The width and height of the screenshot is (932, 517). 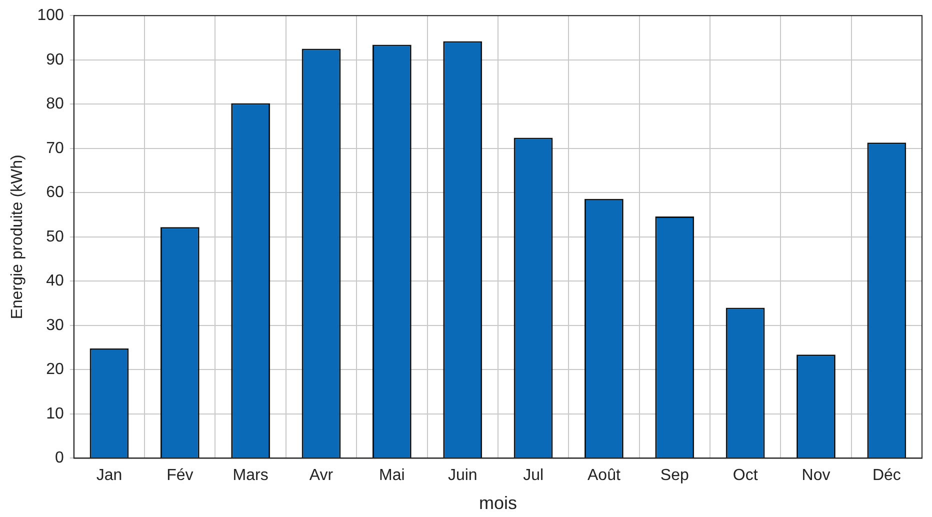 I want to click on y-tick-label: 80, so click(x=55, y=104).